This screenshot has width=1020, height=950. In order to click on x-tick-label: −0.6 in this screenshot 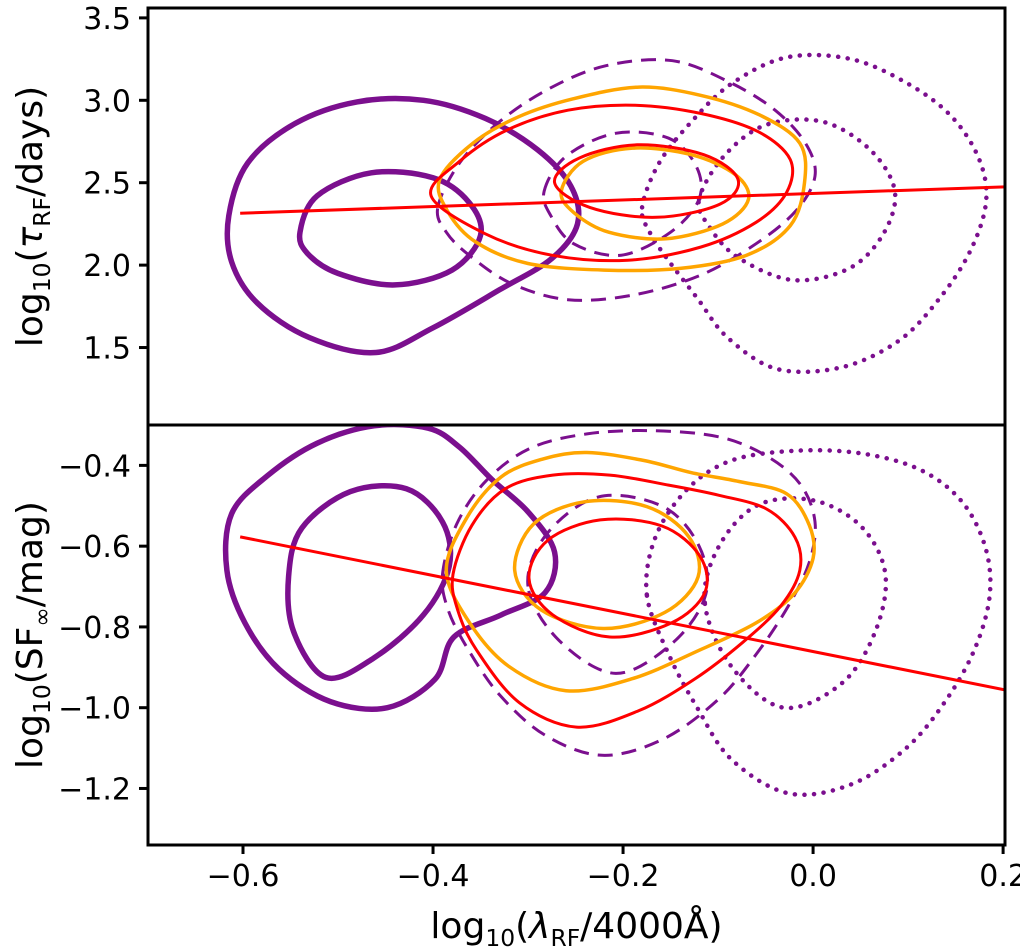, I will do `click(243, 876)`.